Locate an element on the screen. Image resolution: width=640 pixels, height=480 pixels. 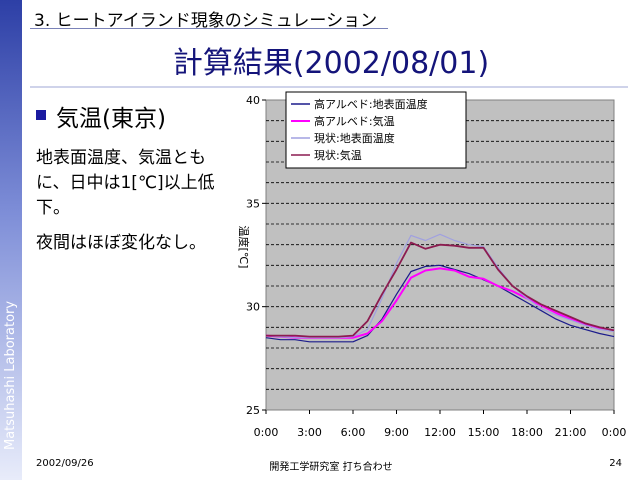
body-text: 地表面温度、気温ともに、日中は1[℃]以上低下。 夜間はほぼ変化なし。 is located at coordinates (136, 206).